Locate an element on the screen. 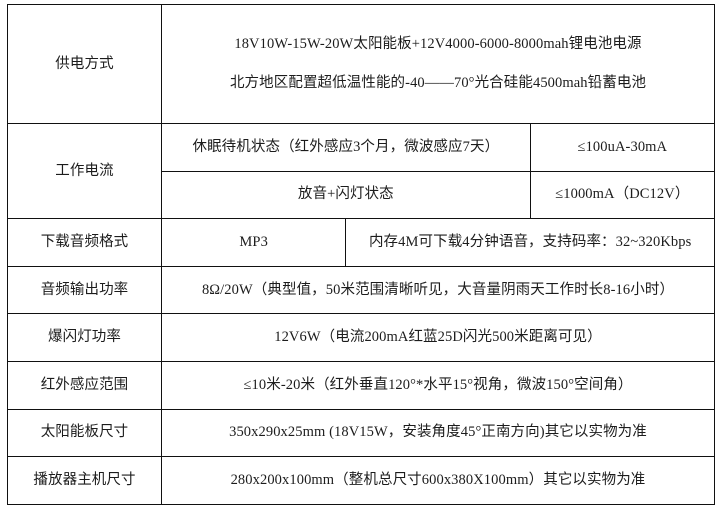 The height and width of the screenshot is (520, 724). row-label-infrared-range: 红外感应范围 is located at coordinates (84, 385).